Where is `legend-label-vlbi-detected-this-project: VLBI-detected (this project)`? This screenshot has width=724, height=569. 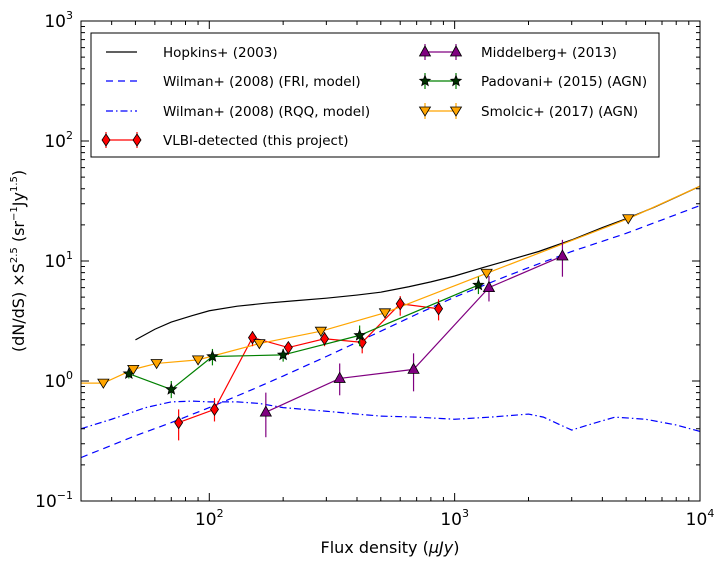 legend-label-vlbi-detected-this-project: VLBI-detected (this project) is located at coordinates (256, 141).